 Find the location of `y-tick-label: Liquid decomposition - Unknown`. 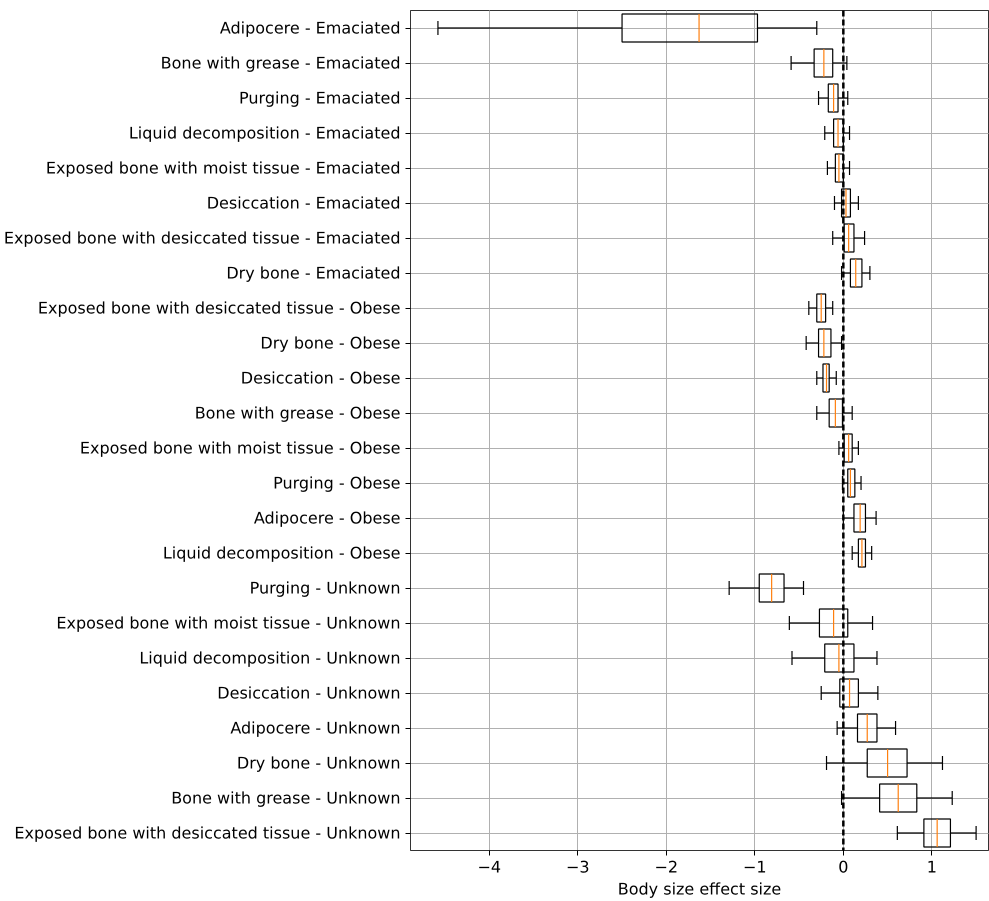

y-tick-label: Liquid decomposition - Unknown is located at coordinates (269, 658).